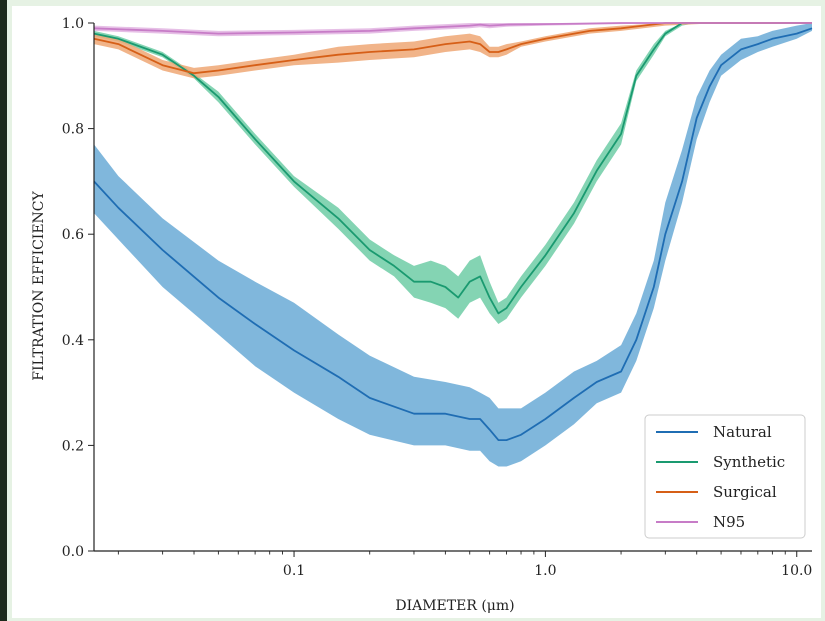 The width and height of the screenshot is (825, 621). I want to click on x-axis-ticks: 0.1 1.0 10.0, so click(465, 565).